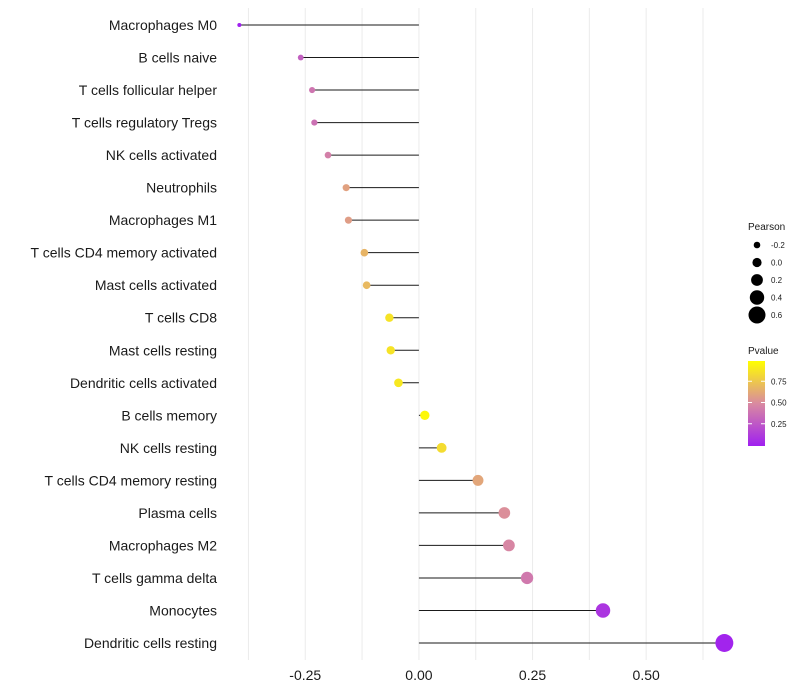  What do you see at coordinates (124, 253) in the screenshot?
I see `category-label: T cells CD4 memory activated` at bounding box center [124, 253].